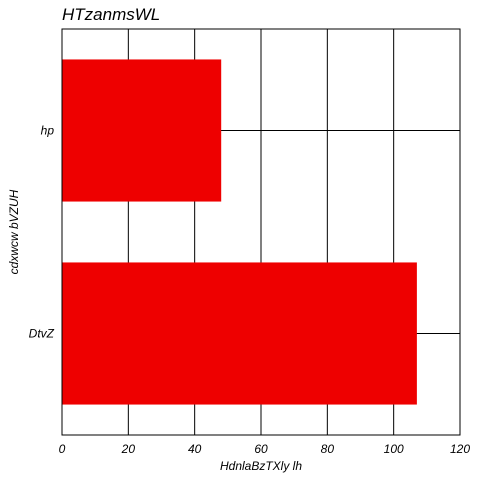 The width and height of the screenshot is (480, 480). I want to click on y-tick-labels: hp DtvZ, so click(42, 232).